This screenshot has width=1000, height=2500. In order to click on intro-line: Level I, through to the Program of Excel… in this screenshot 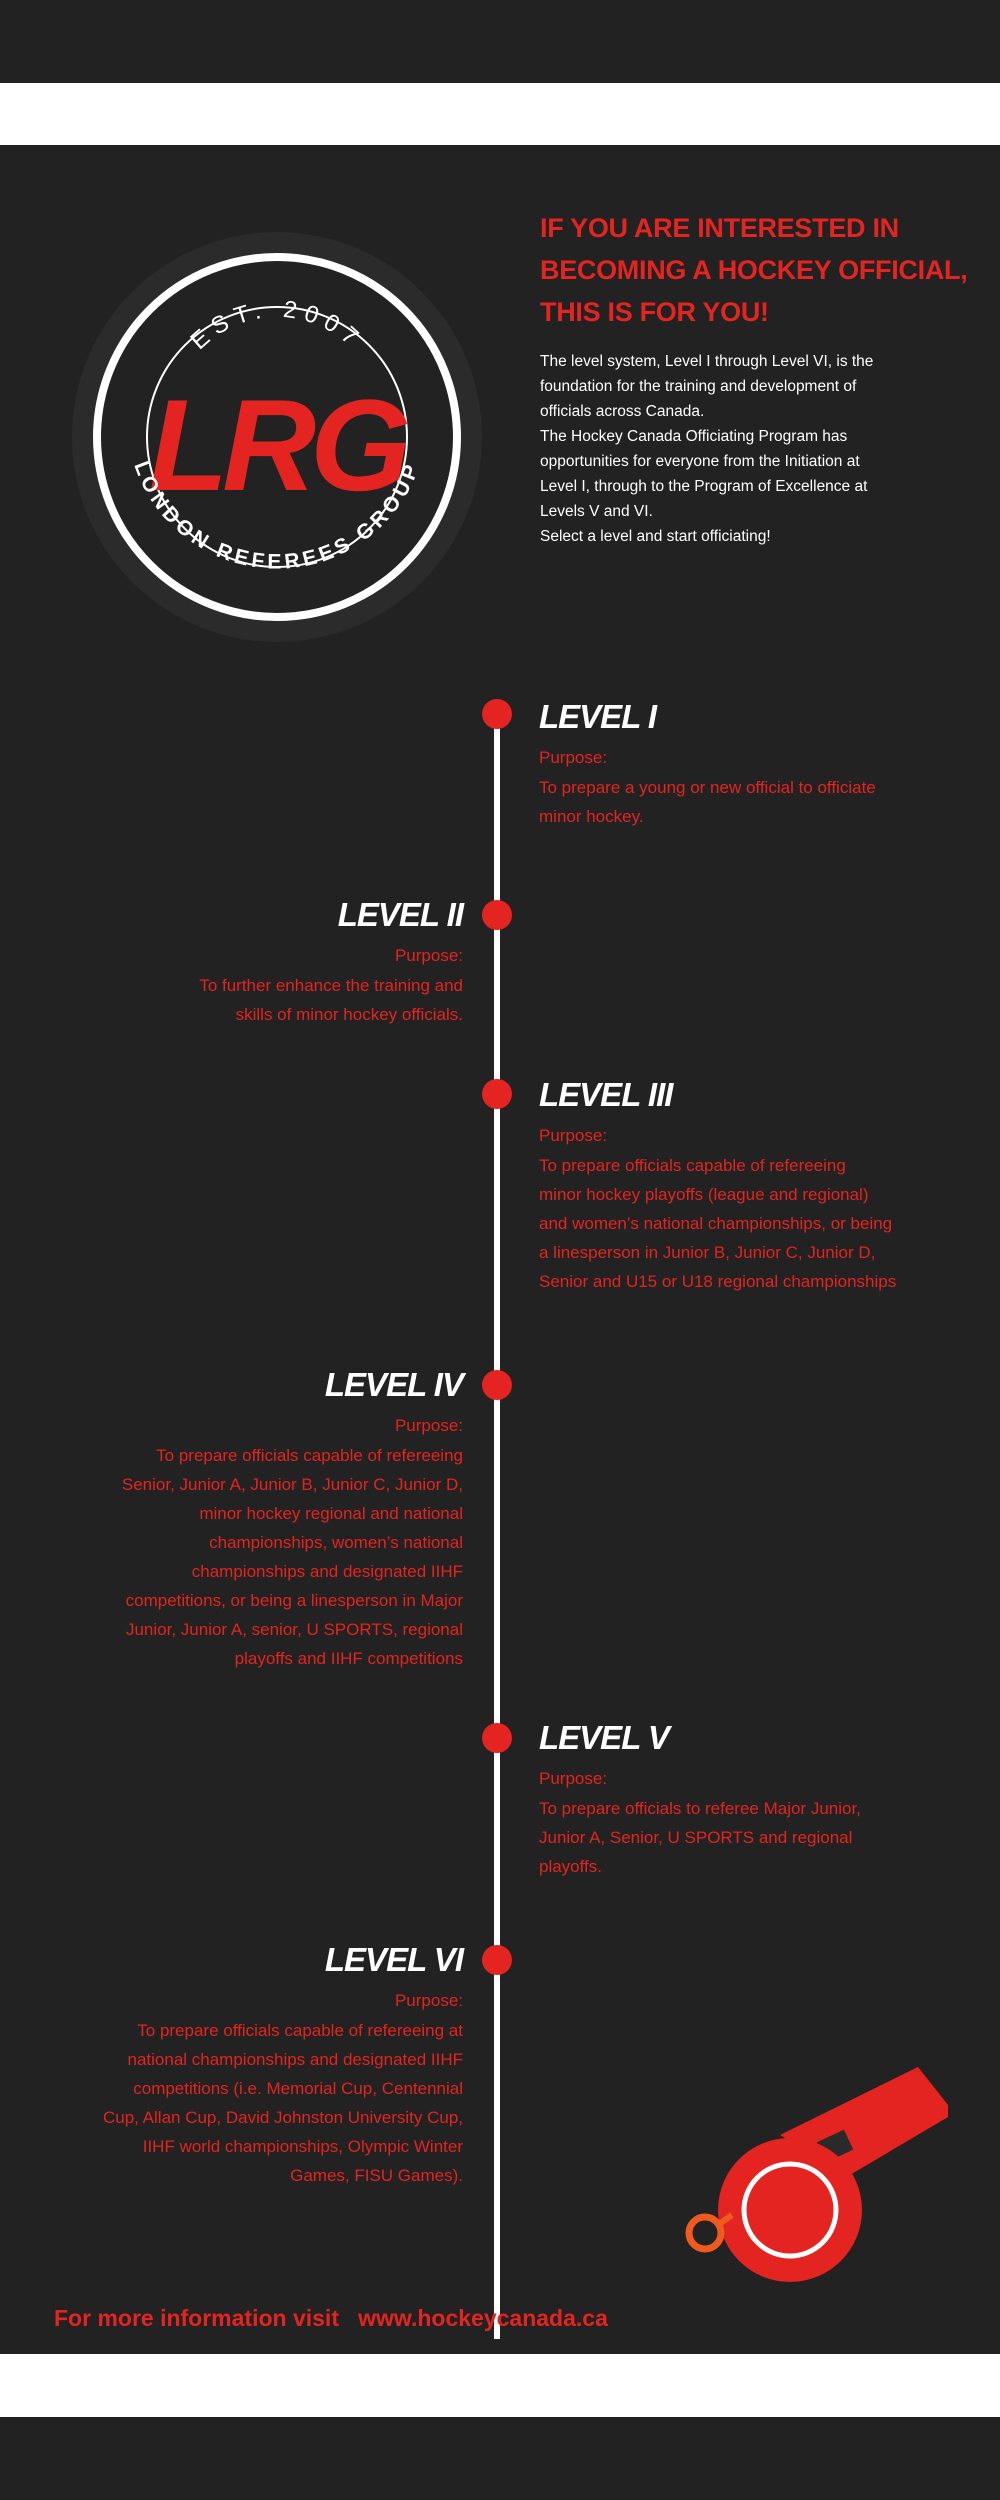, I will do `click(704, 486)`.